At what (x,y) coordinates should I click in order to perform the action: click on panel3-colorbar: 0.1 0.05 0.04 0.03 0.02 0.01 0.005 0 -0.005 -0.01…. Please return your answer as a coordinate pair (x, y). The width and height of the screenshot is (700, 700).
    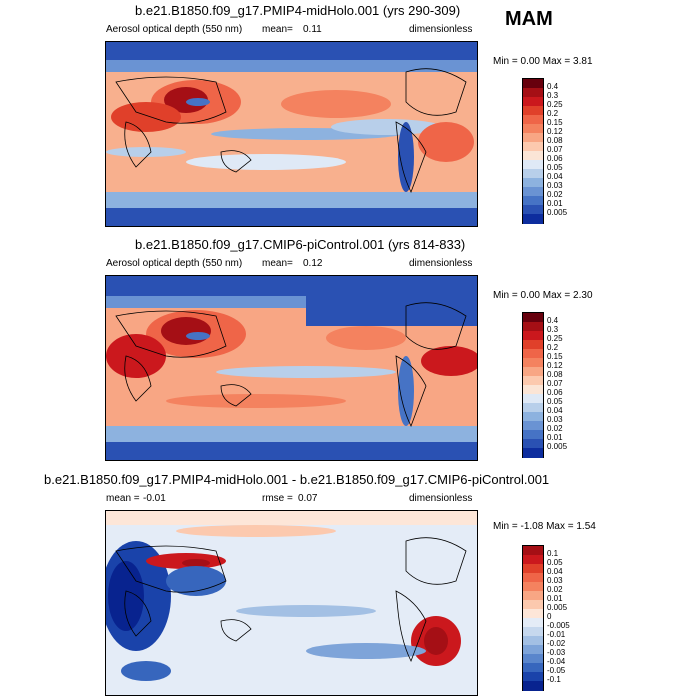
    Looking at the image, I should click on (562, 620).